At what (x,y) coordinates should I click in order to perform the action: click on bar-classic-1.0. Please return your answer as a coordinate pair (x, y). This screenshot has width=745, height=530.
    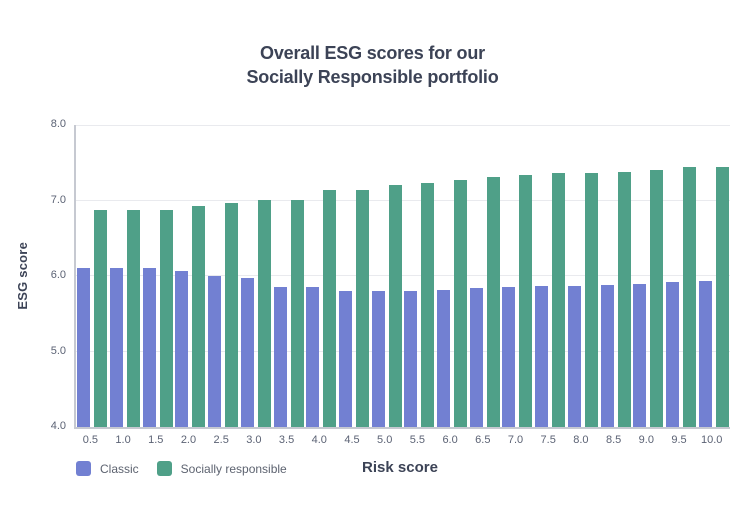
    Looking at the image, I should click on (117, 347).